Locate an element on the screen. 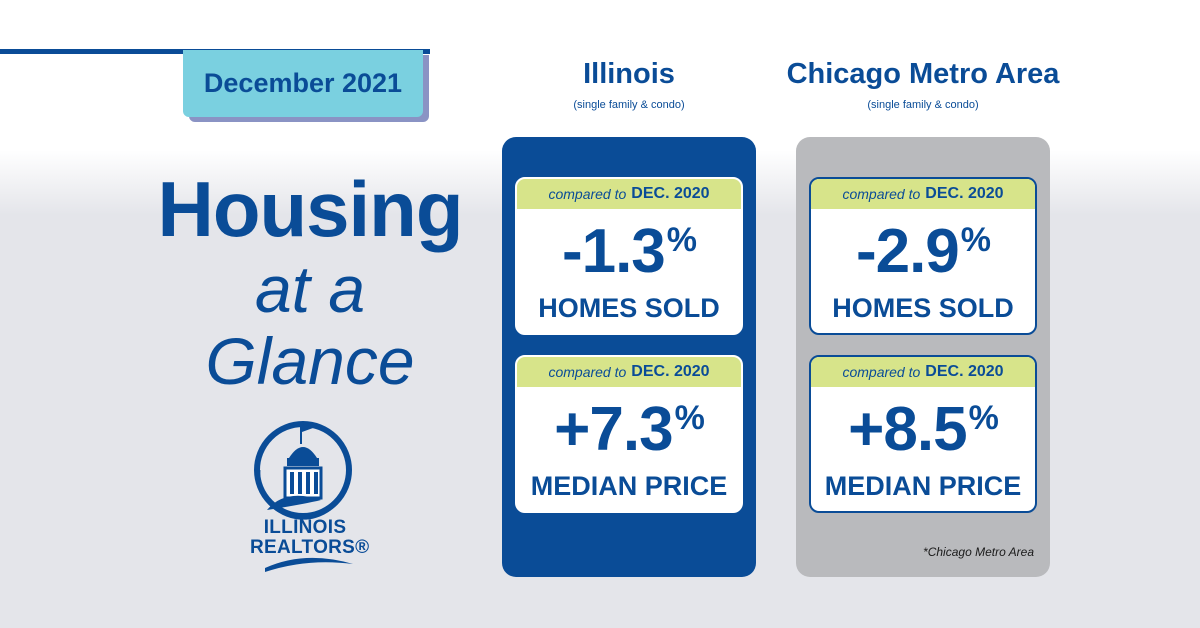 Image resolution: width=1200 pixels, height=628 pixels. brand-wordmark: ILLINOIS REALTORS® is located at coordinates (310, 537).